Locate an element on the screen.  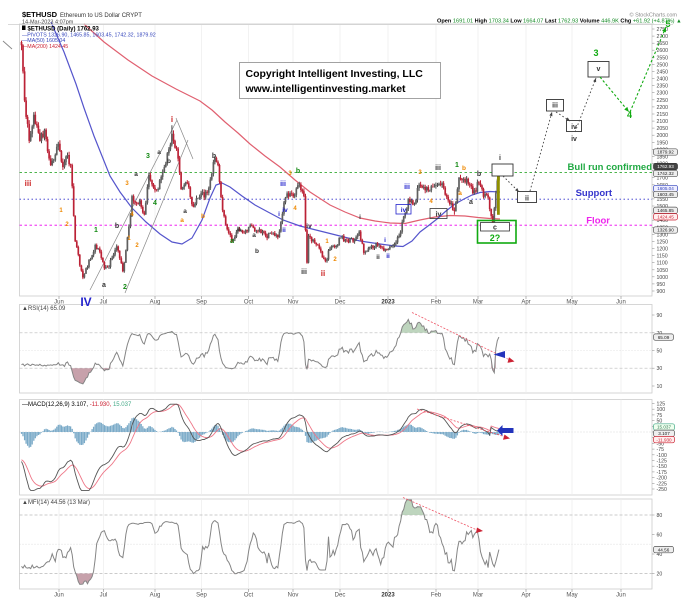
svg-text: 2? is located at coordinates (495, 238).